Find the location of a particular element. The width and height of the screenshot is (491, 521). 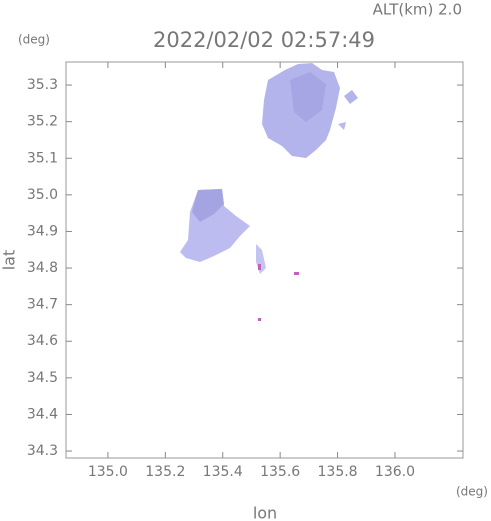

y-tick-label: 34.5 is located at coordinates (42, 378).